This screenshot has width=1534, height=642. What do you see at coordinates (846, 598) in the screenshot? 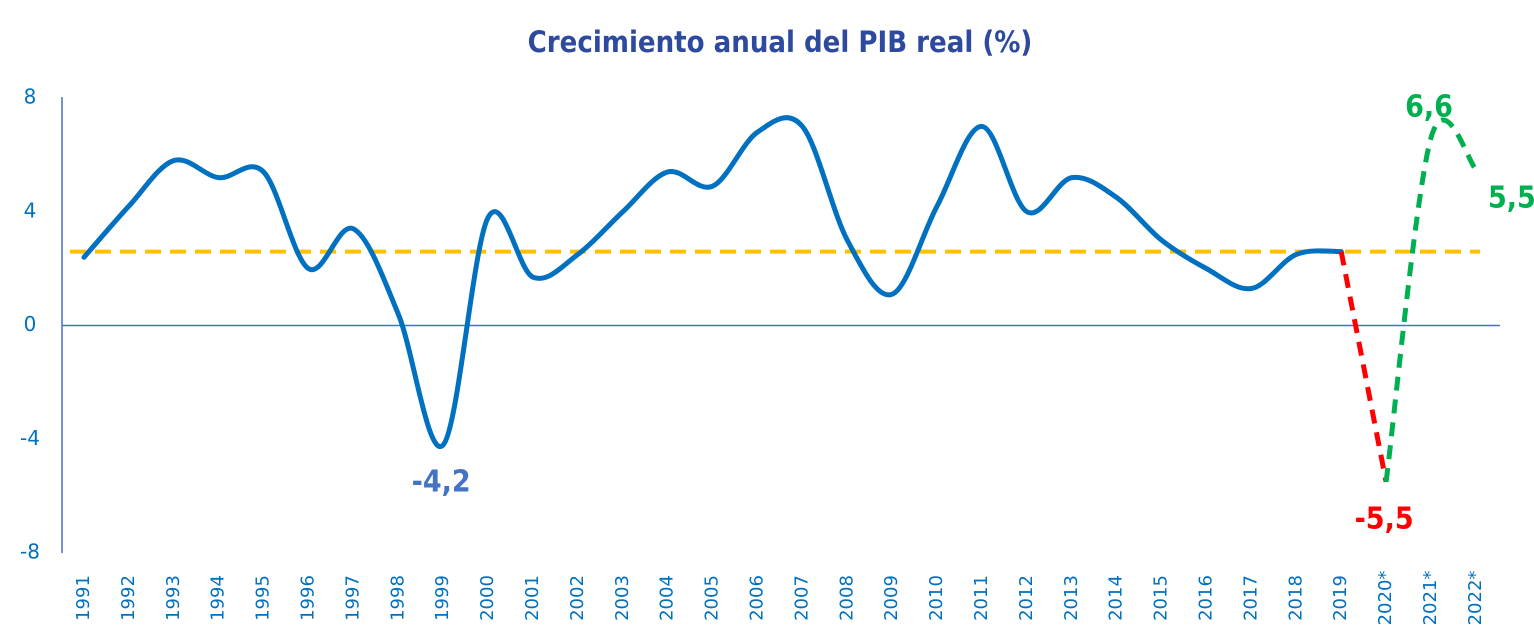
I see `x-tick-label: 2008` at bounding box center [846, 598].